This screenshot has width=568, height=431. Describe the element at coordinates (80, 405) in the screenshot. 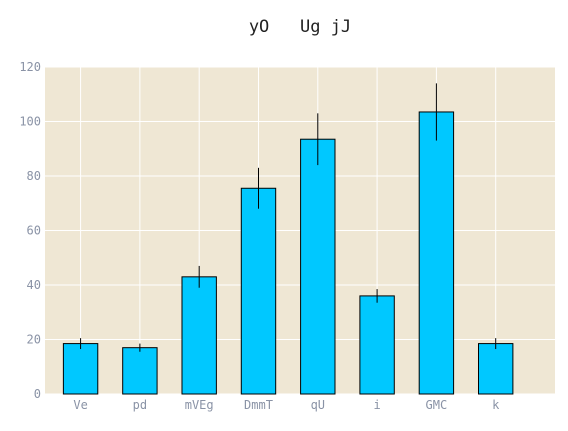

I see `x-tick-label-0: Ve` at that location.